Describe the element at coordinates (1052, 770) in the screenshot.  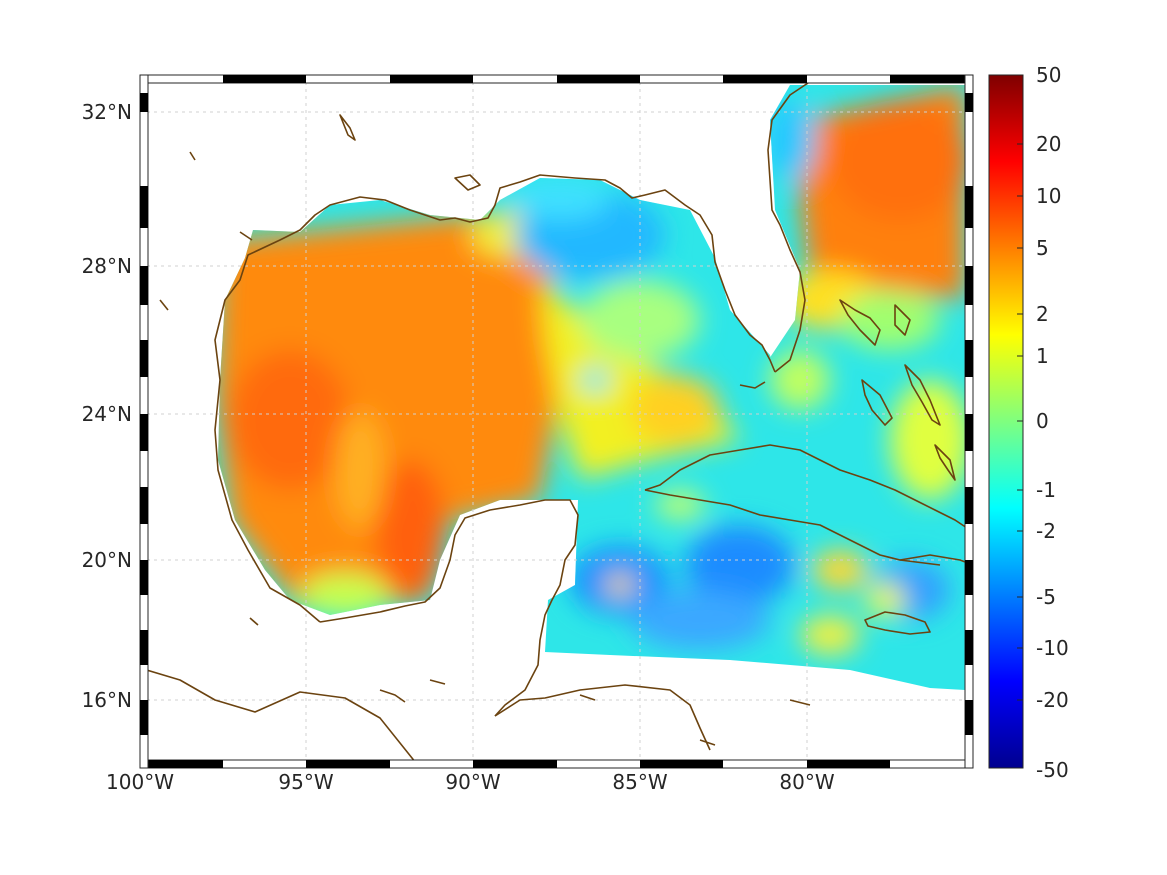
I see `colorbar-tick-label: -50` at that location.